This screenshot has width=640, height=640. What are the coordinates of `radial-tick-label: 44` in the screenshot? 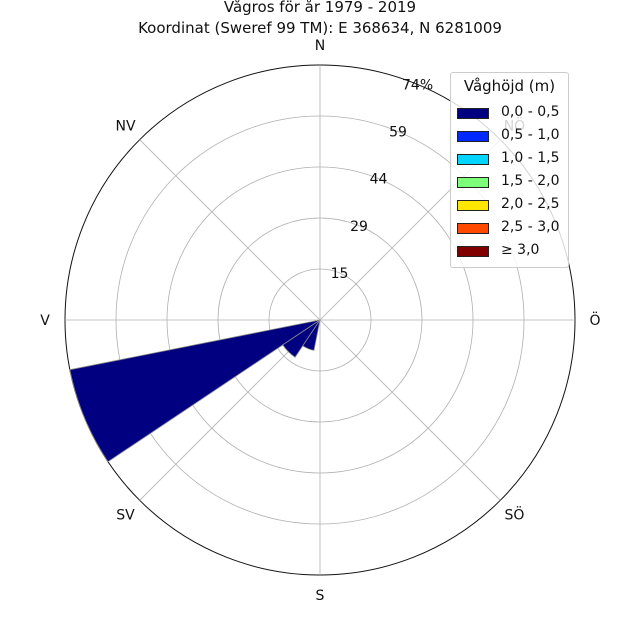 It's located at (379, 180).